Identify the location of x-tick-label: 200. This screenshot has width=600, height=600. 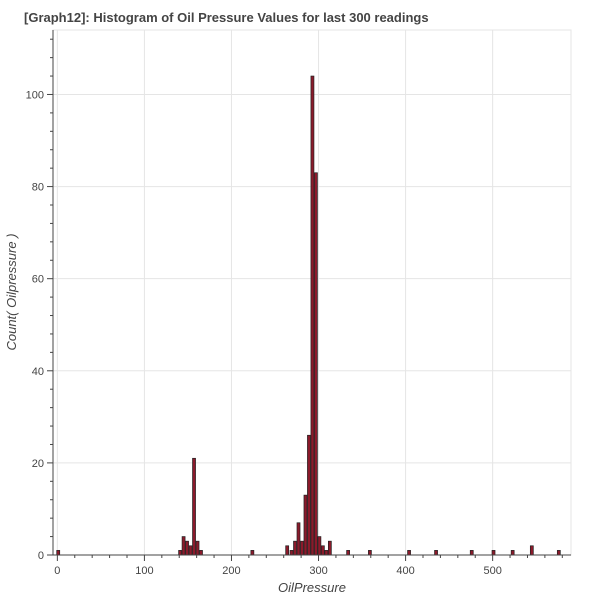
(231, 571).